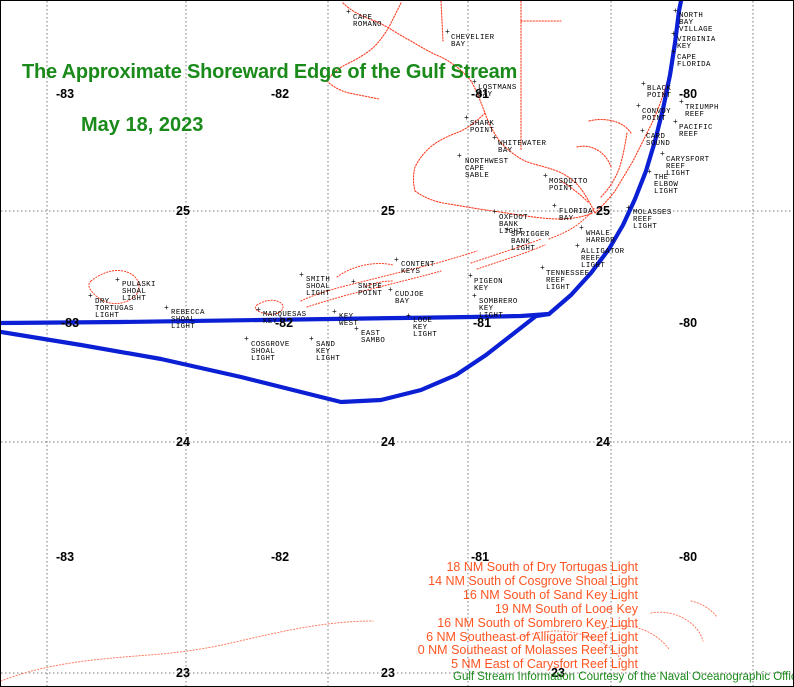 This screenshot has height=687, width=794. I want to click on looe-key-light-marker: +, so click(408, 316).